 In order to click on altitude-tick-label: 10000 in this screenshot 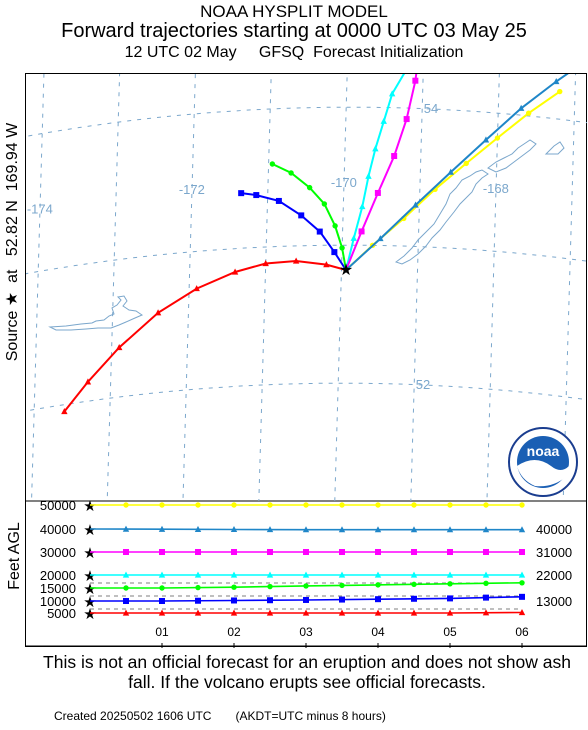, I will do `click(58, 601)`.